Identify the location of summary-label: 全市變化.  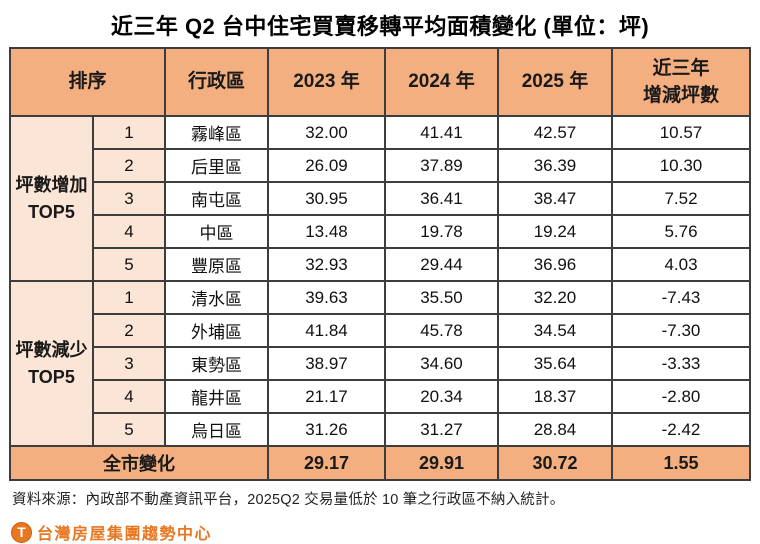
(139, 463).